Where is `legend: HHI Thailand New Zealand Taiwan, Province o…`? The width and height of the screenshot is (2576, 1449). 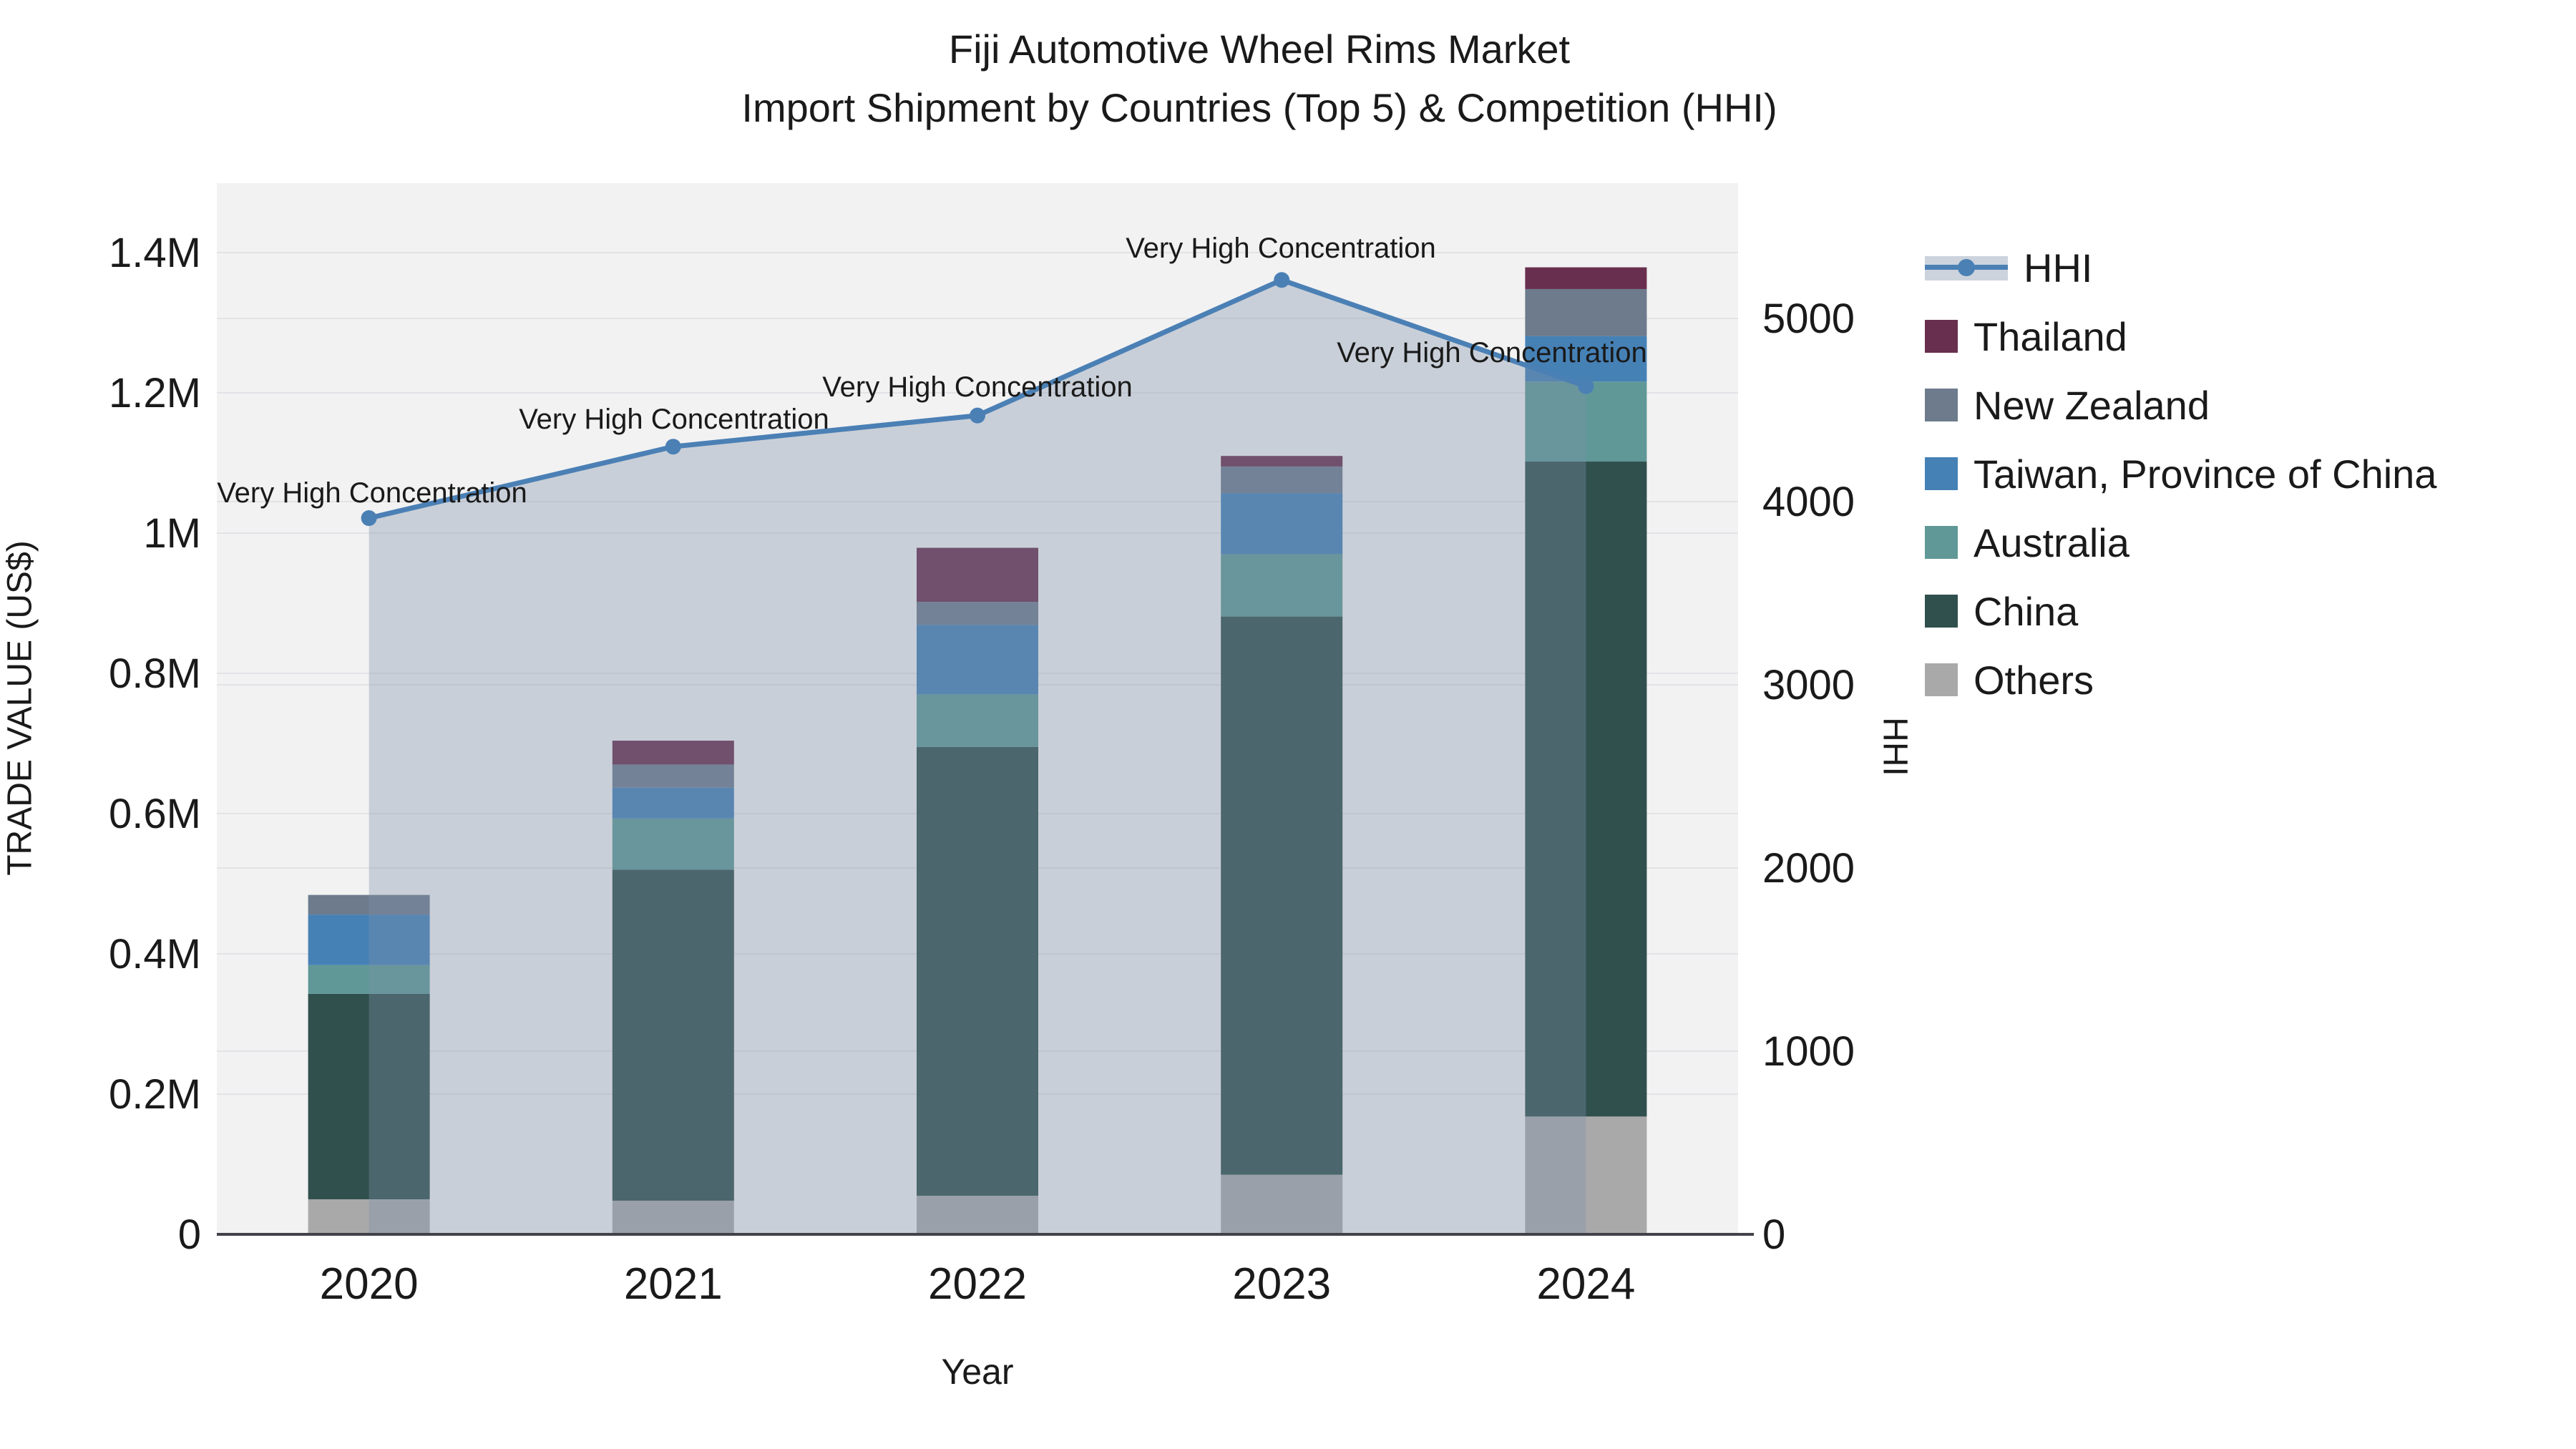
legend: HHI Thailand New Zealand Taiwan, Province o… is located at coordinates (2180, 473).